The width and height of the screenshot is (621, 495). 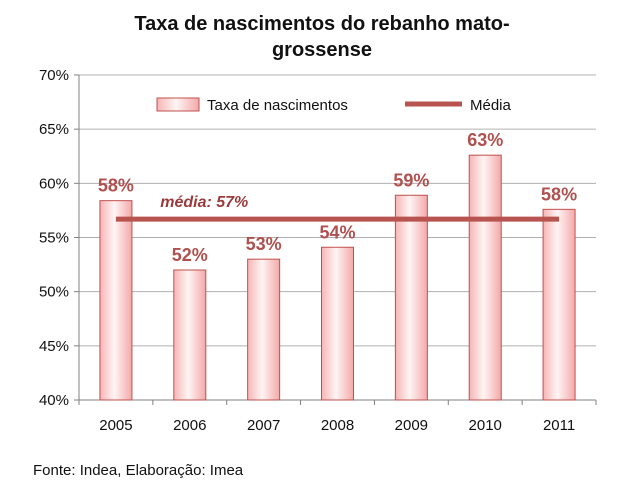 What do you see at coordinates (337, 323) in the screenshot?
I see `bar-2008` at bounding box center [337, 323].